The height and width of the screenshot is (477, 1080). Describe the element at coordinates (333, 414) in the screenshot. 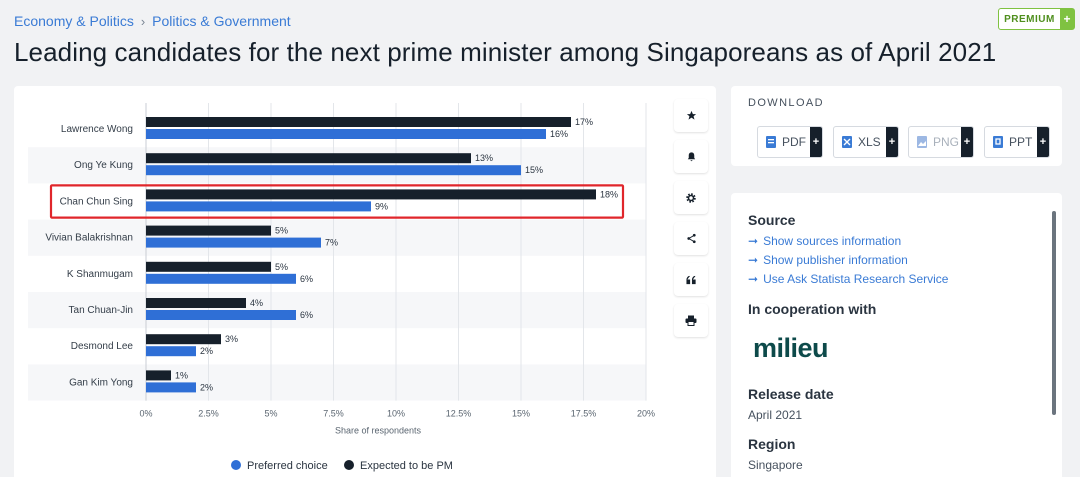

I see `x-tick-label: 7.5%` at that location.